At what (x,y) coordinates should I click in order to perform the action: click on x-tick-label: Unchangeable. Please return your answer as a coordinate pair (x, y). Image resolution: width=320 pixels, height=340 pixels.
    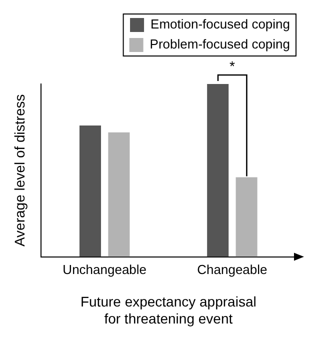
    Looking at the image, I should click on (104, 270).